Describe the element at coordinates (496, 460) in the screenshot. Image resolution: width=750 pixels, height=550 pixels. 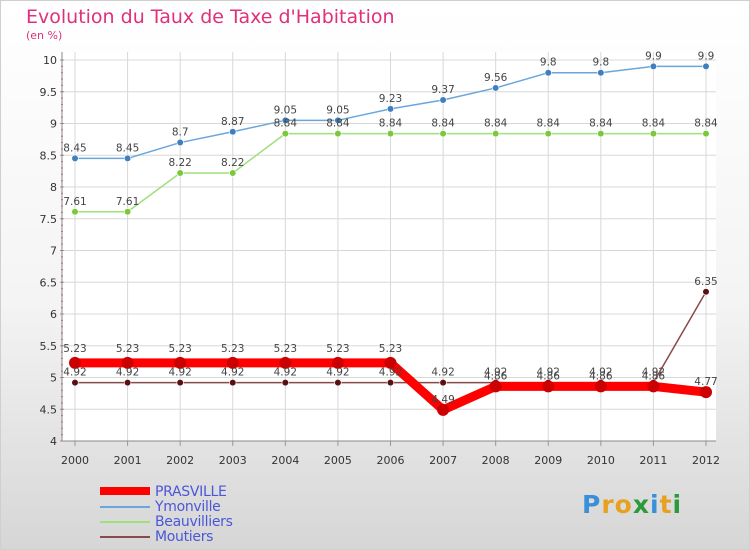
I see `x-tick-label: 2008` at that location.